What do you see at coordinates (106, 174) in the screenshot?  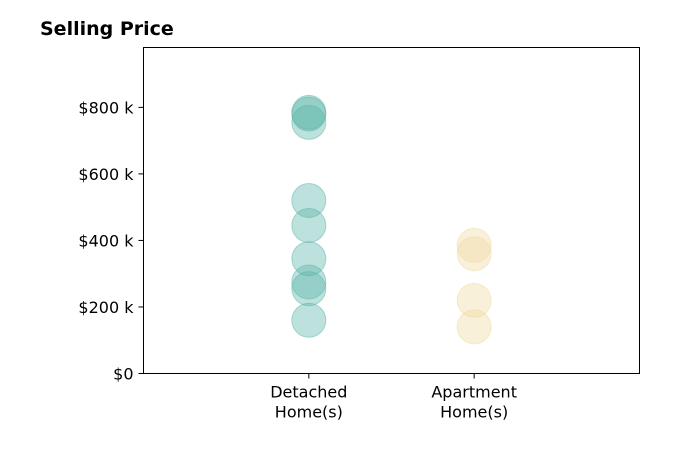 I see `y-tick-label: $600 k` at bounding box center [106, 174].